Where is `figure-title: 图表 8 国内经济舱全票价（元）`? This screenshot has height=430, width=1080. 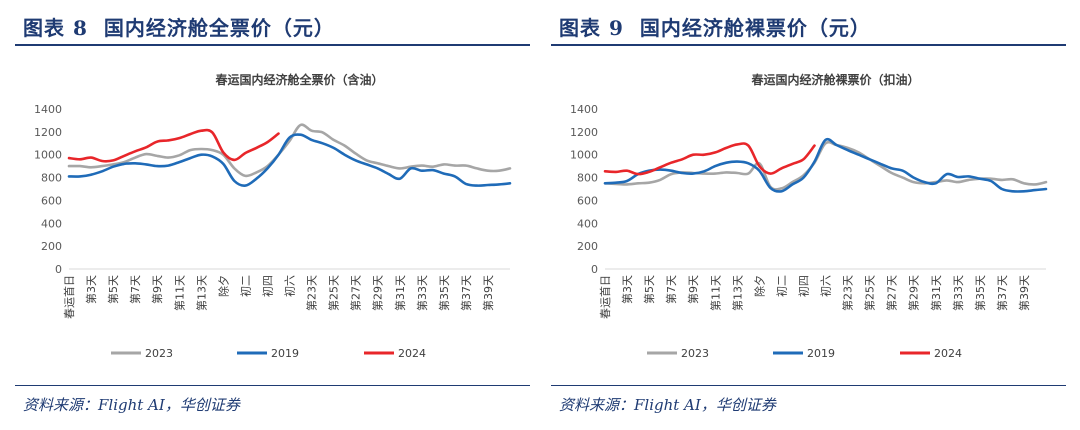 figure-title: 图表 8 国内经济舱全票价（元） is located at coordinates (179, 26).